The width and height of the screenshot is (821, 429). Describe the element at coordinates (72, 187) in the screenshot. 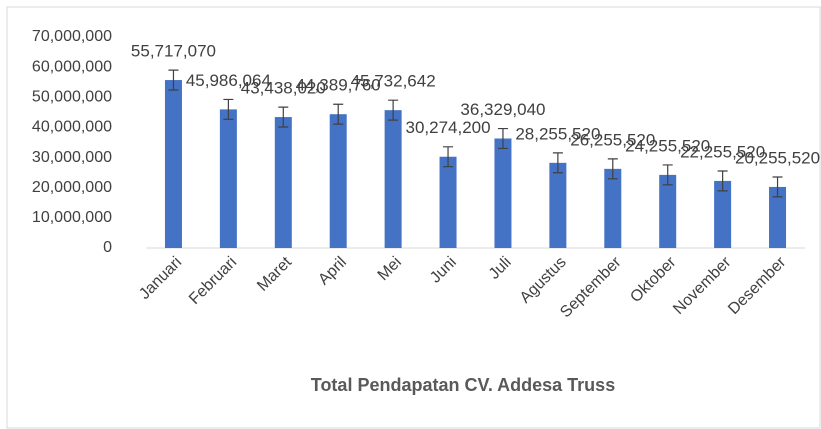

I see `y-tick-label: 20,000,000` at that location.